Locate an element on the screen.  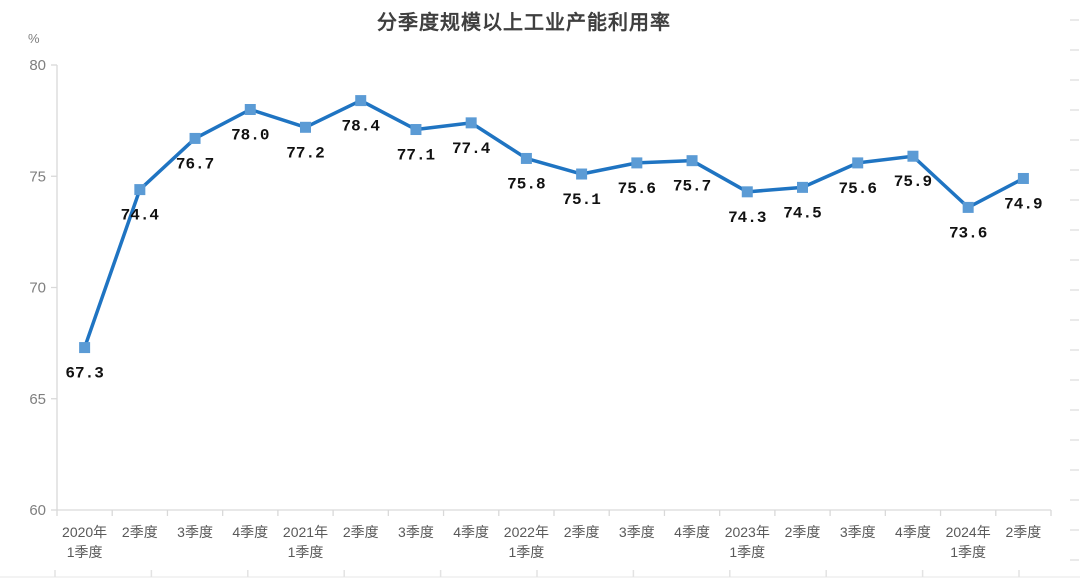
y-tick-label: 70 is located at coordinates (37, 288).